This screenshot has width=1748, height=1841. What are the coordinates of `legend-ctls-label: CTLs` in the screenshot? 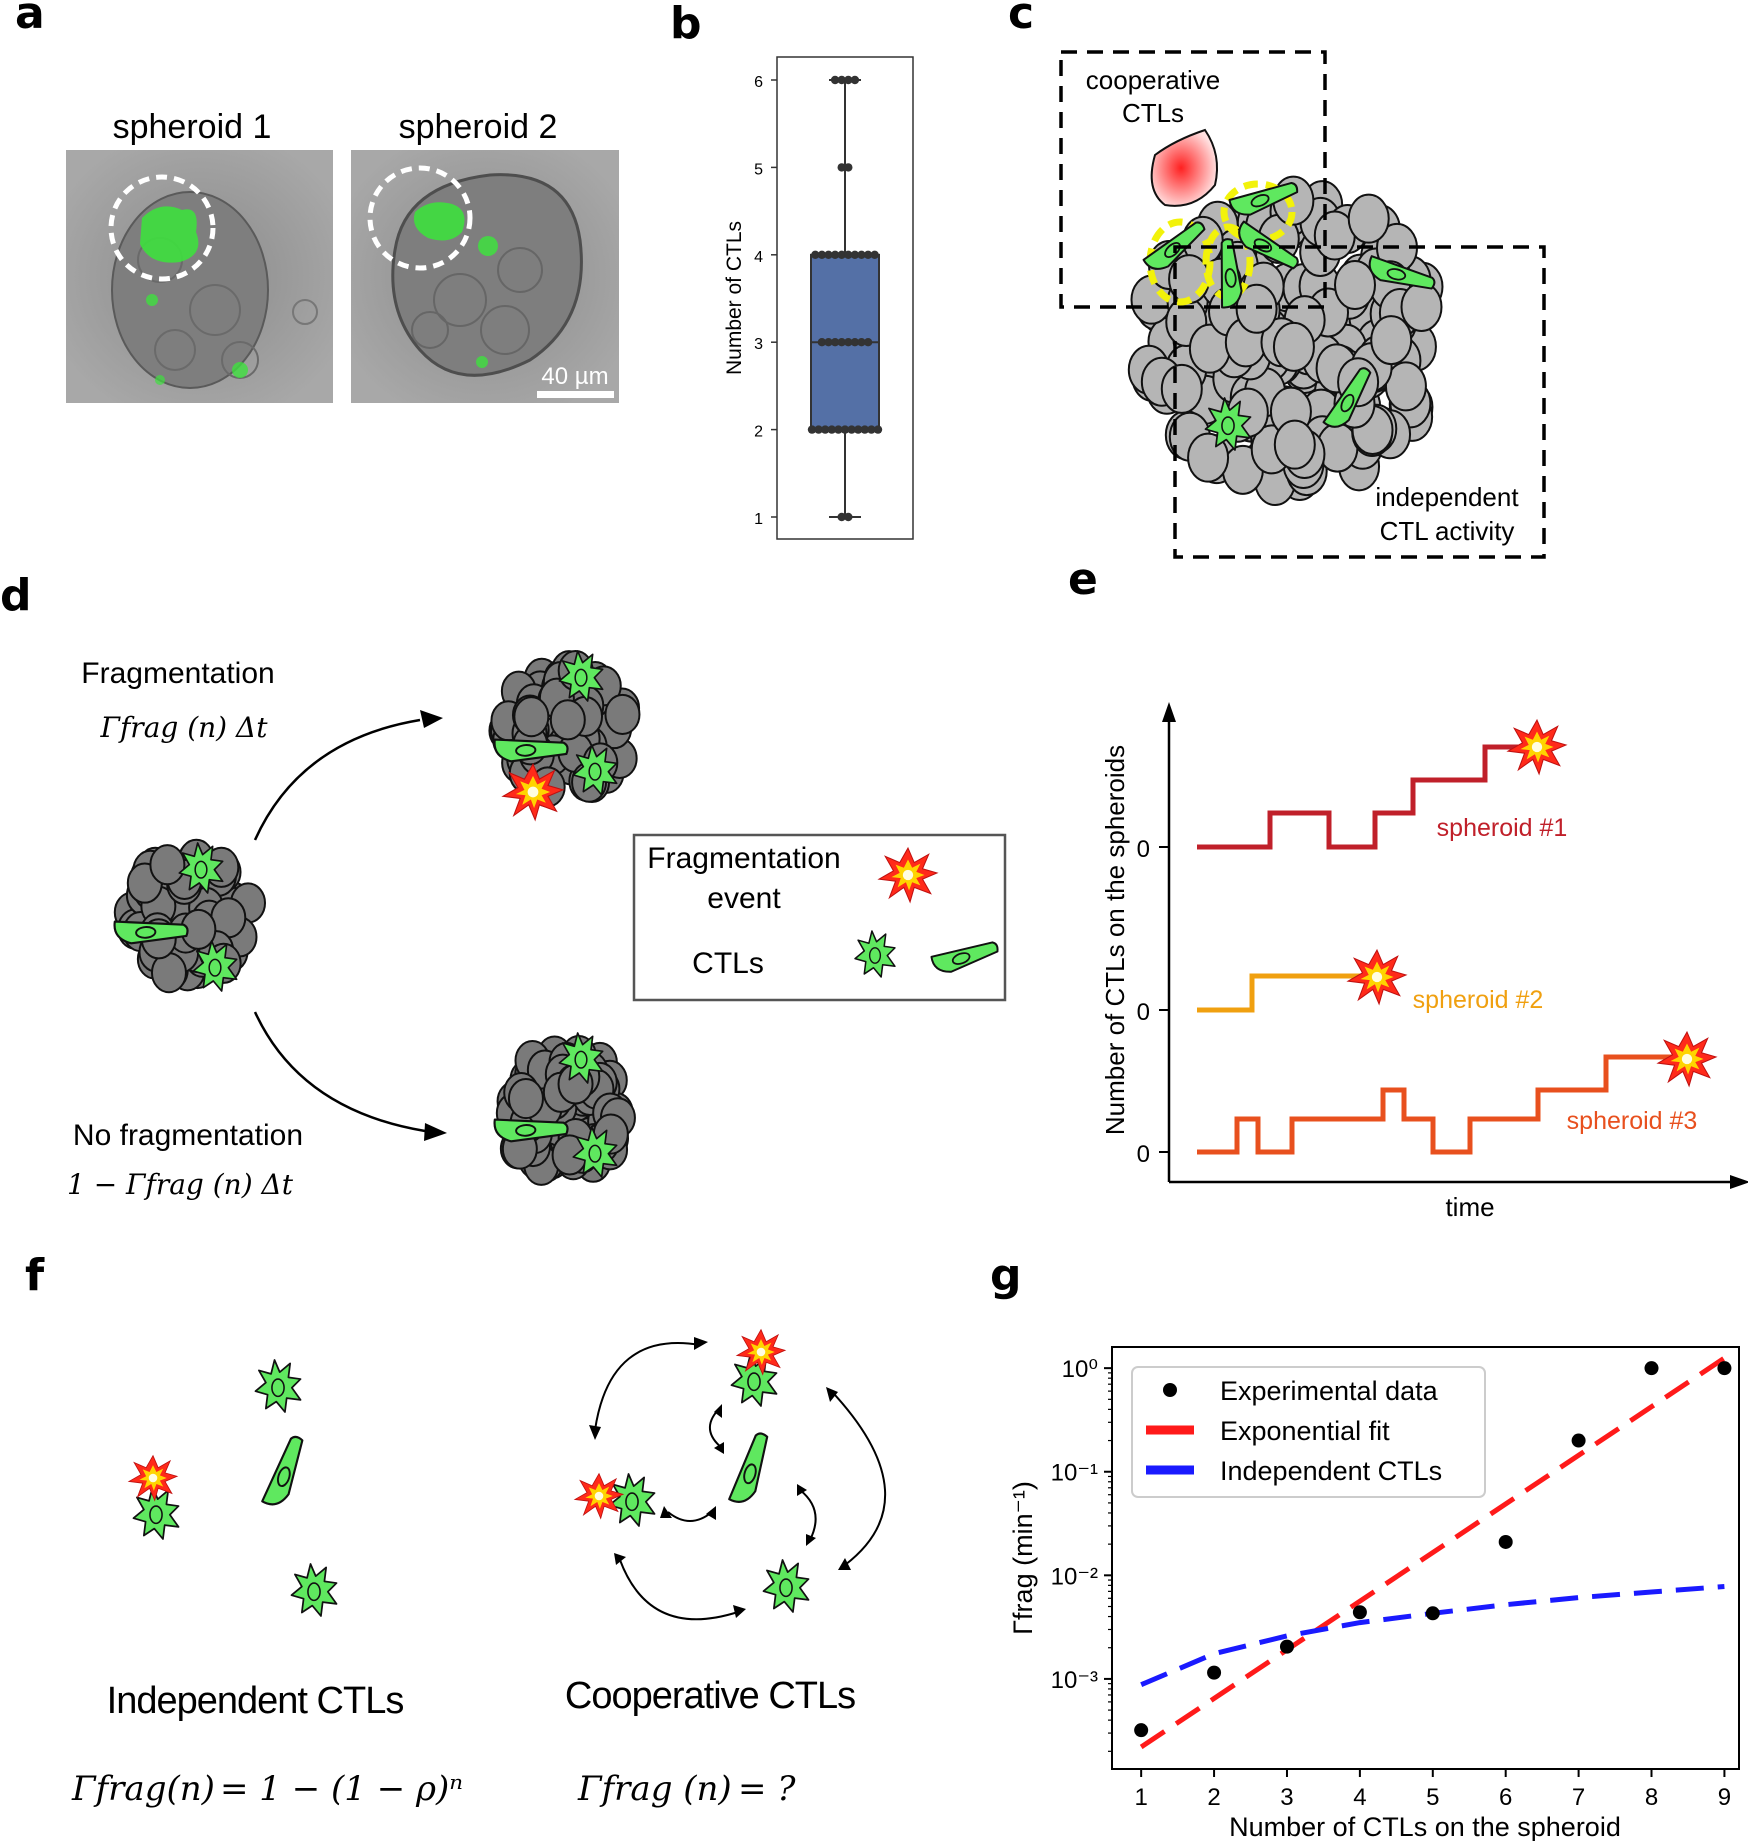 It's located at (728, 963).